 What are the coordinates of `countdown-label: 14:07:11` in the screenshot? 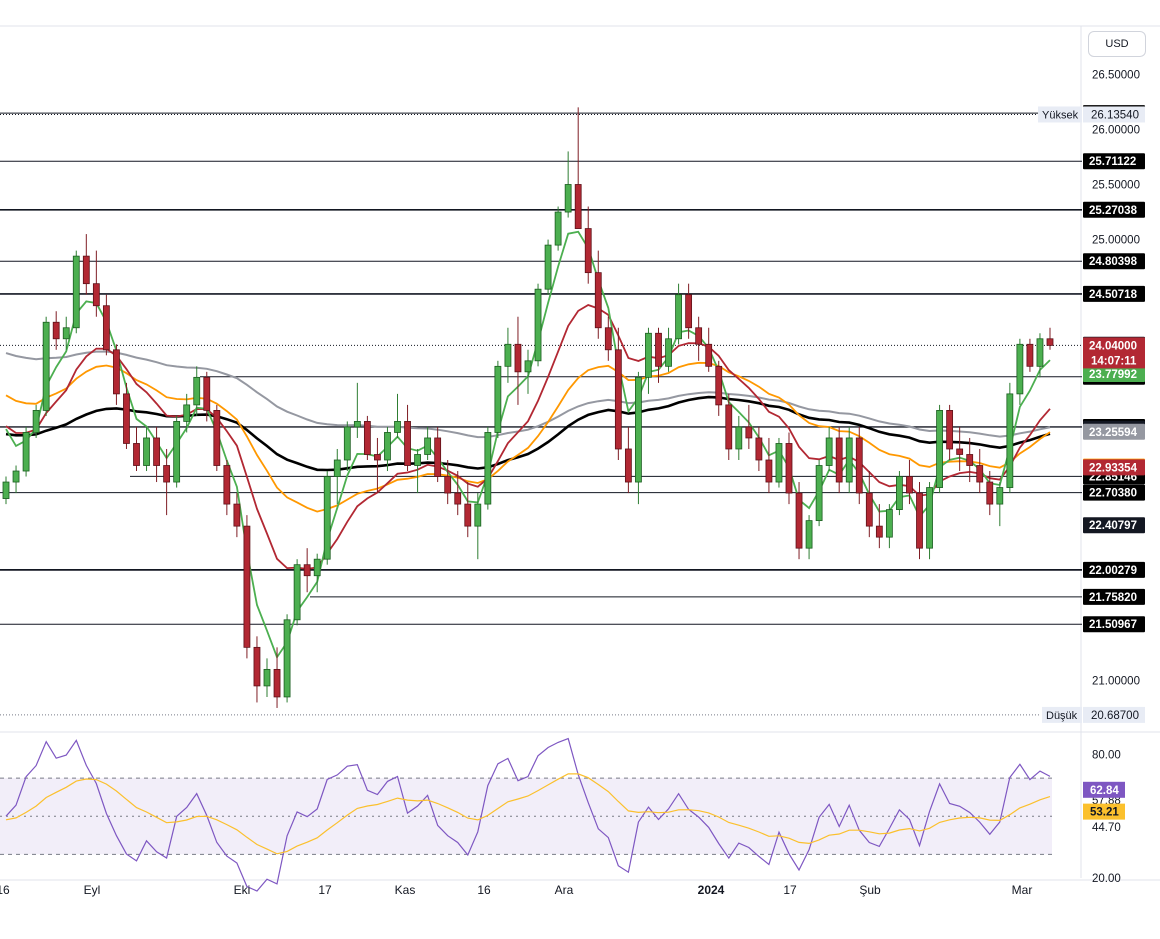 It's located at (1114, 361).